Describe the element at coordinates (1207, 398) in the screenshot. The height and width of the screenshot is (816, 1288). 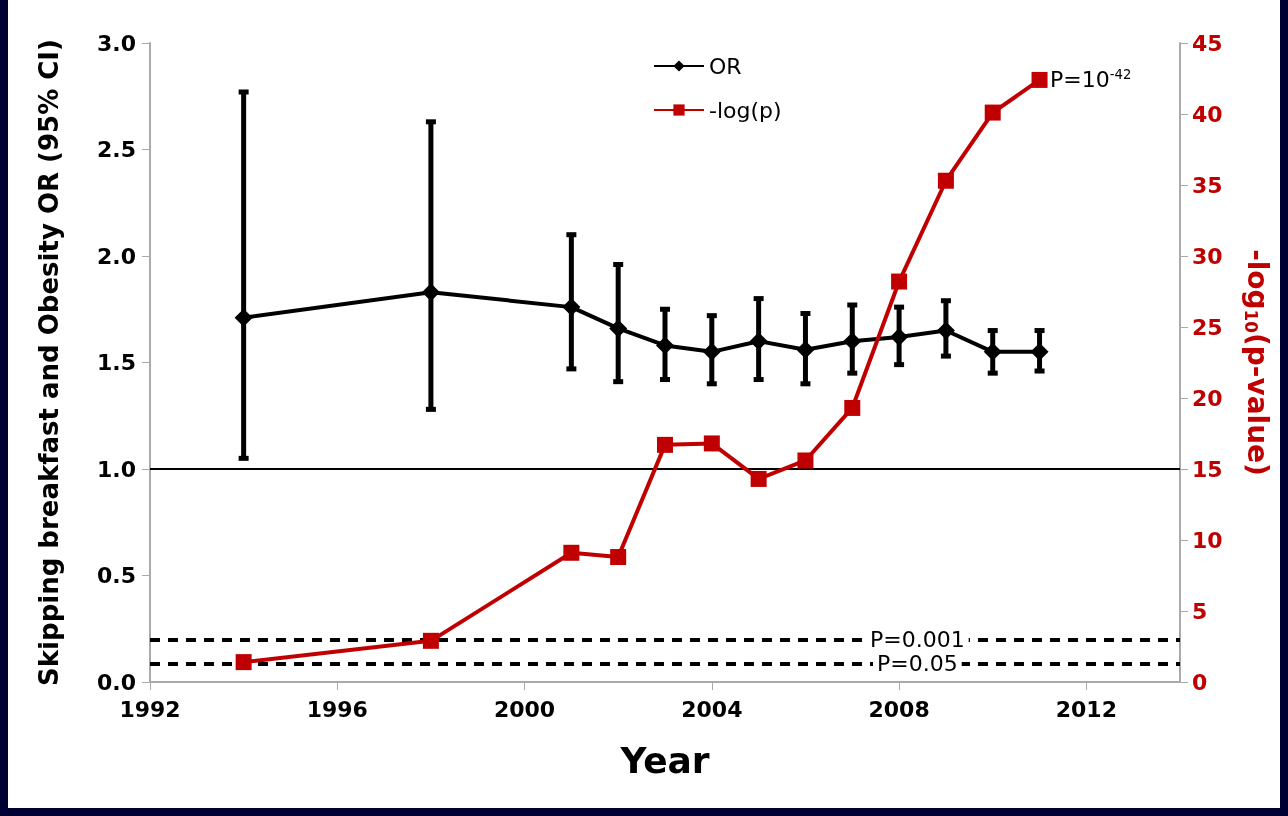
I see `y2-tick-label: 20` at that location.